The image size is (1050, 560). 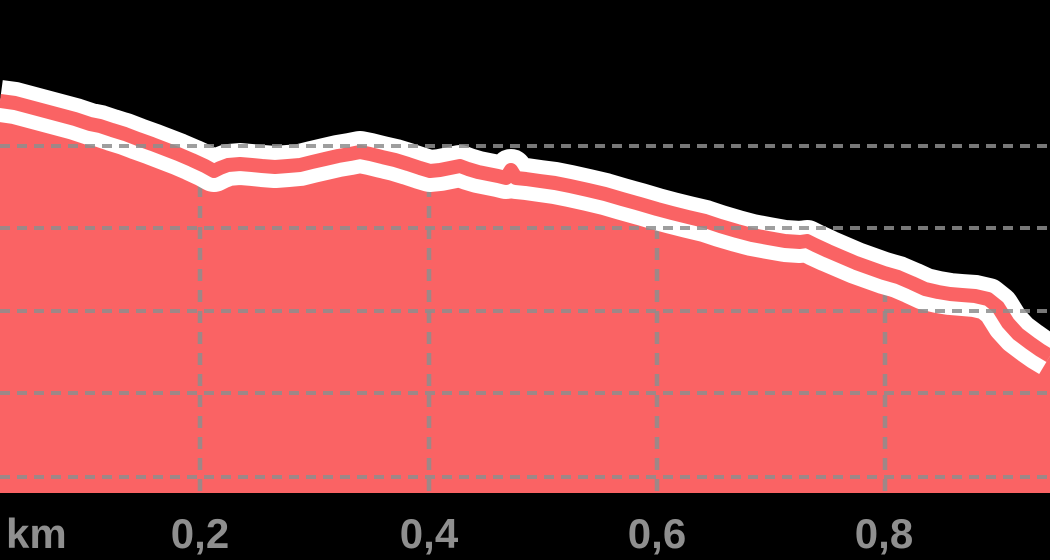 What do you see at coordinates (884, 533) in the screenshot?
I see `x-tick-label: 0,8` at bounding box center [884, 533].